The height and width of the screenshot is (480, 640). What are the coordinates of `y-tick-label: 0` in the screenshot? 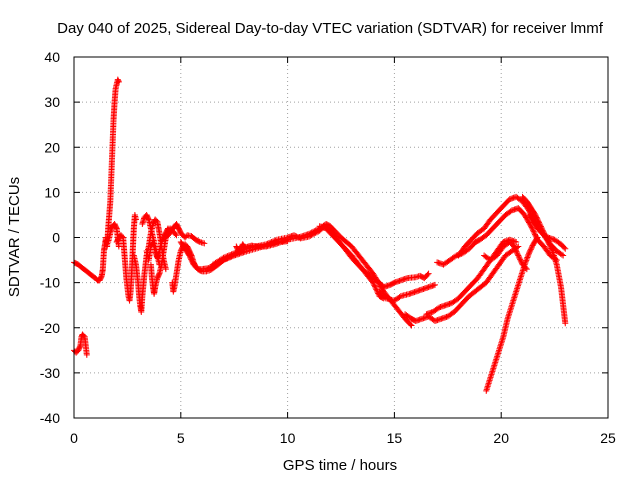 It's located at (56, 238).